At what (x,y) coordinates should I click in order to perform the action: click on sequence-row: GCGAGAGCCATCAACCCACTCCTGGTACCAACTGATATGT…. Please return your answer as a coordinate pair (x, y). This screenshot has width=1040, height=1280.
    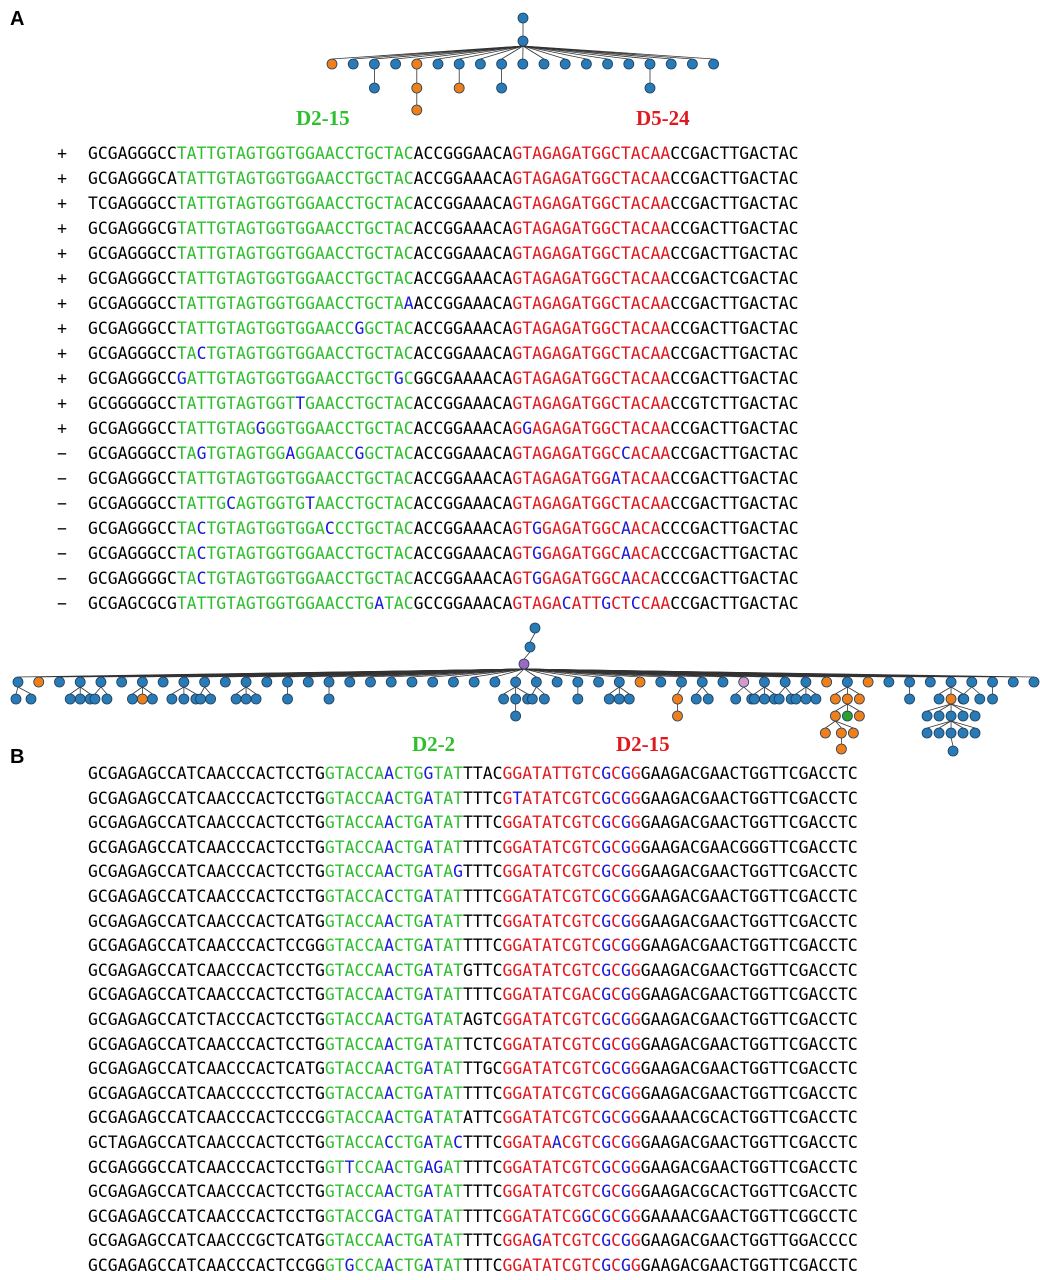
    Looking at the image, I should click on (473, 970).